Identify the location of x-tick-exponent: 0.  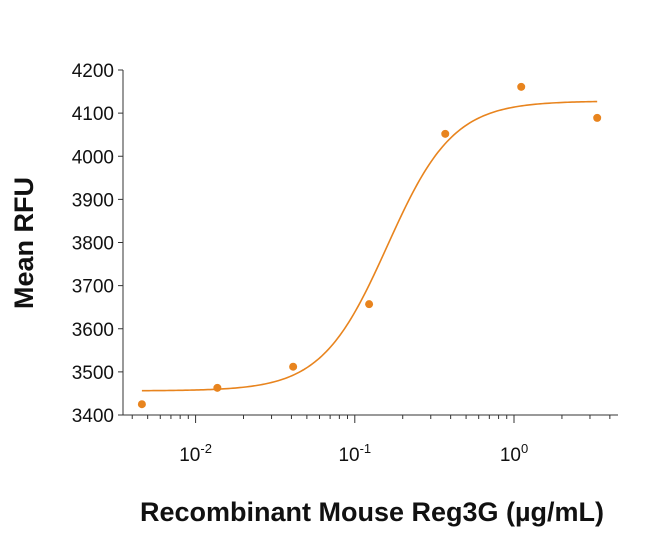
(524, 448).